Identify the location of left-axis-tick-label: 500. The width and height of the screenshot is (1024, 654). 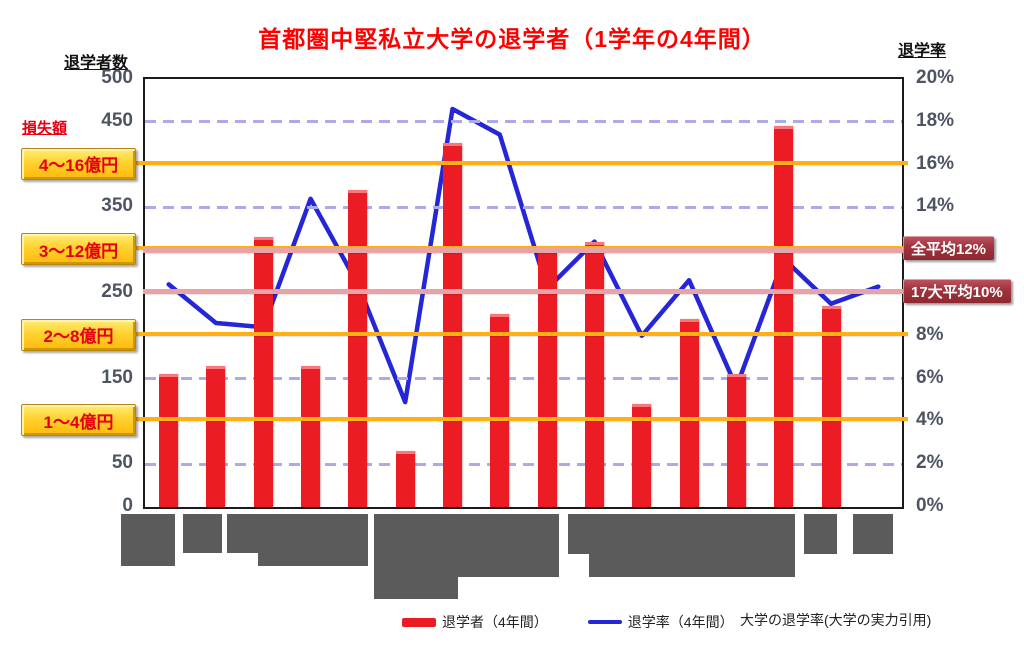
(117, 77).